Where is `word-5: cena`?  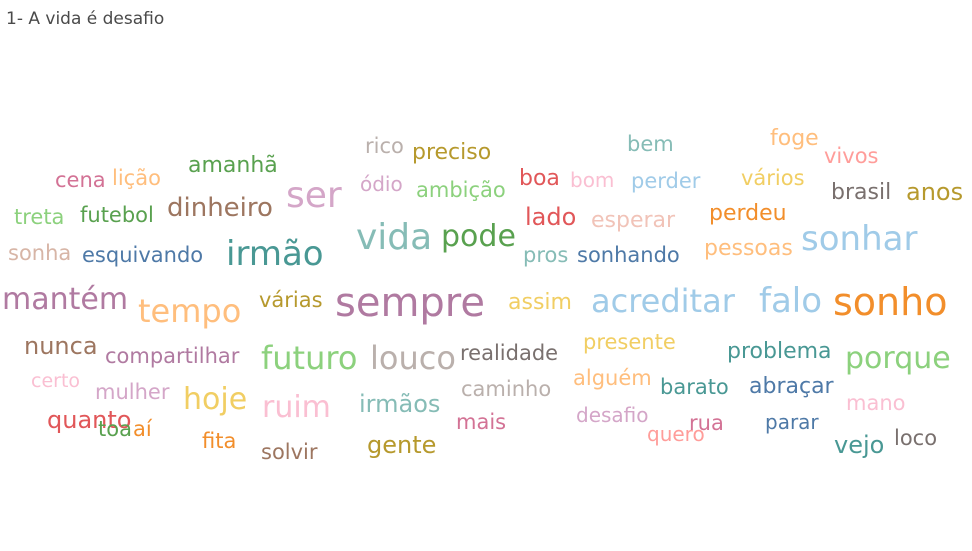
word-5: cena is located at coordinates (80, 180).